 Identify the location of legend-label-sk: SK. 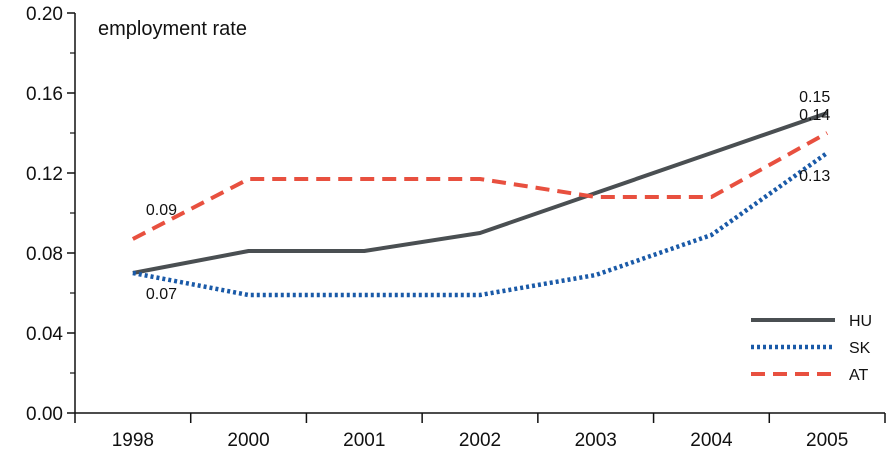
(860, 348).